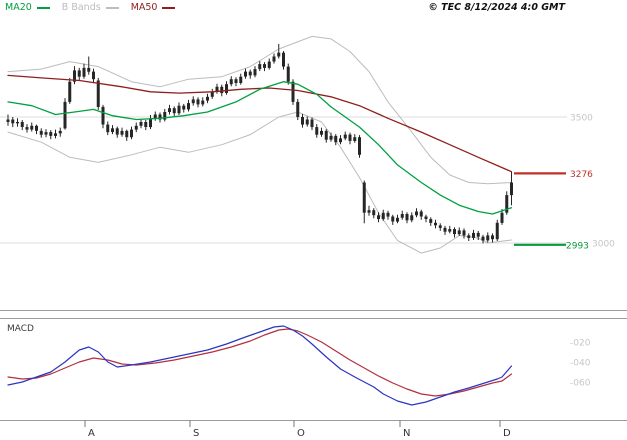 This screenshot has height=440, width=627. Describe the element at coordinates (260, 362) in the screenshot. I see `macd-signal-line` at that location.